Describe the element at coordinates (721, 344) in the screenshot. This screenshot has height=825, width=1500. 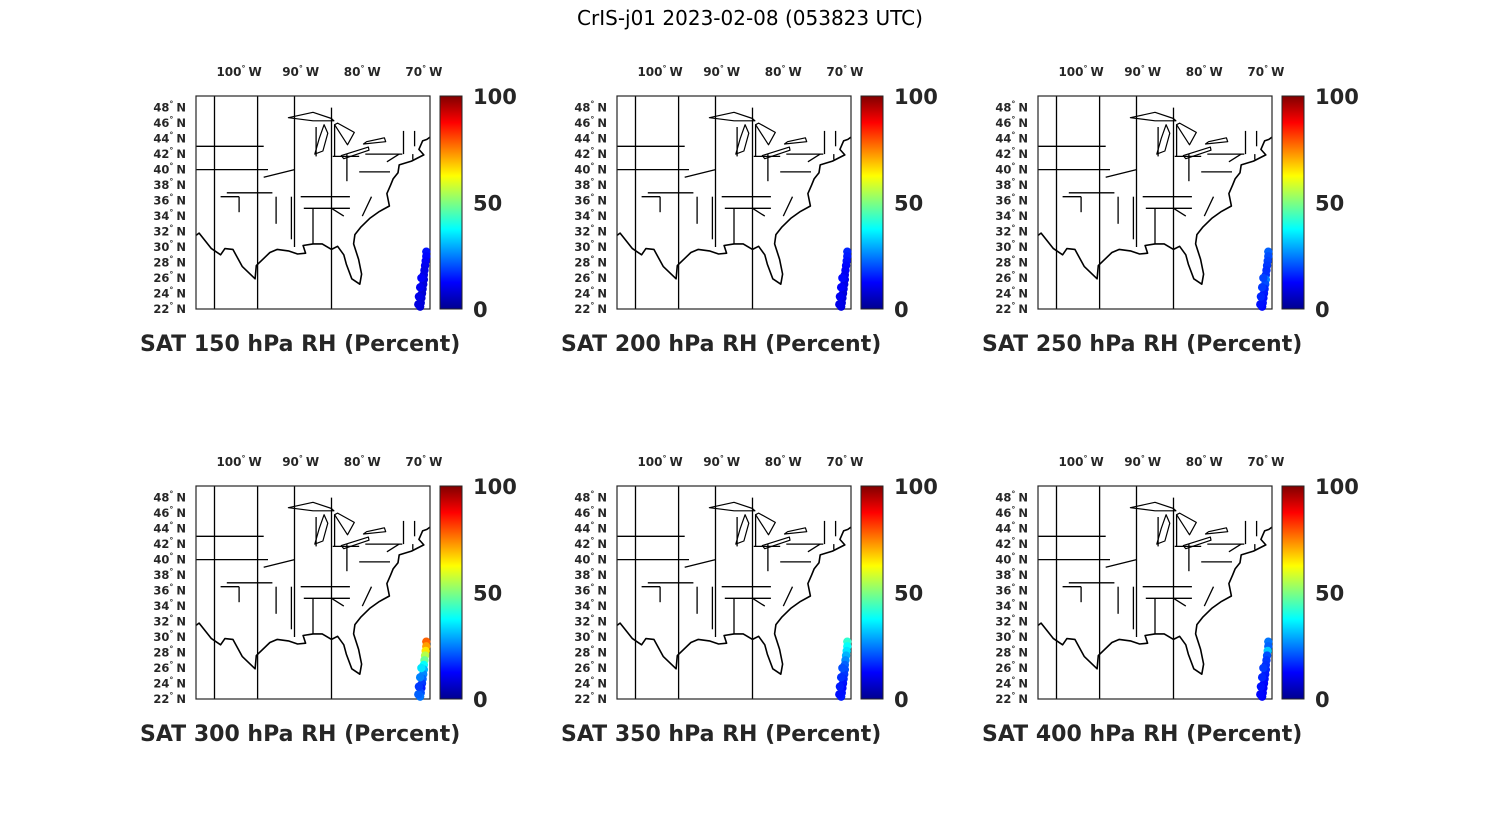
I see `panel-title: SAT 200 hPa RH (Percent)` at that location.